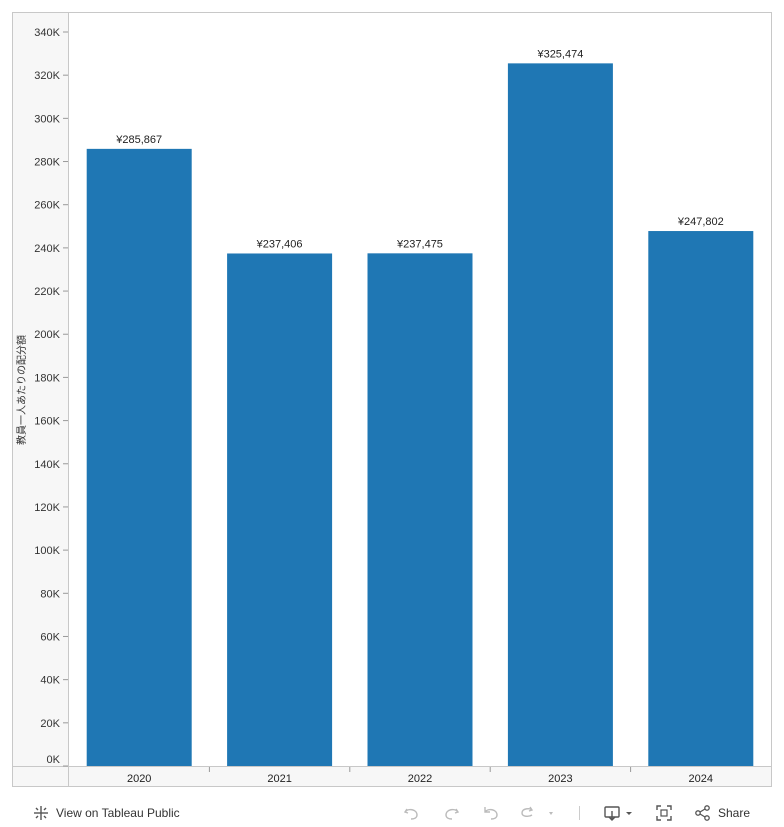 The image size is (784, 827). What do you see at coordinates (559, 54) in the screenshot?
I see `data-label: ¥325,474` at bounding box center [559, 54].